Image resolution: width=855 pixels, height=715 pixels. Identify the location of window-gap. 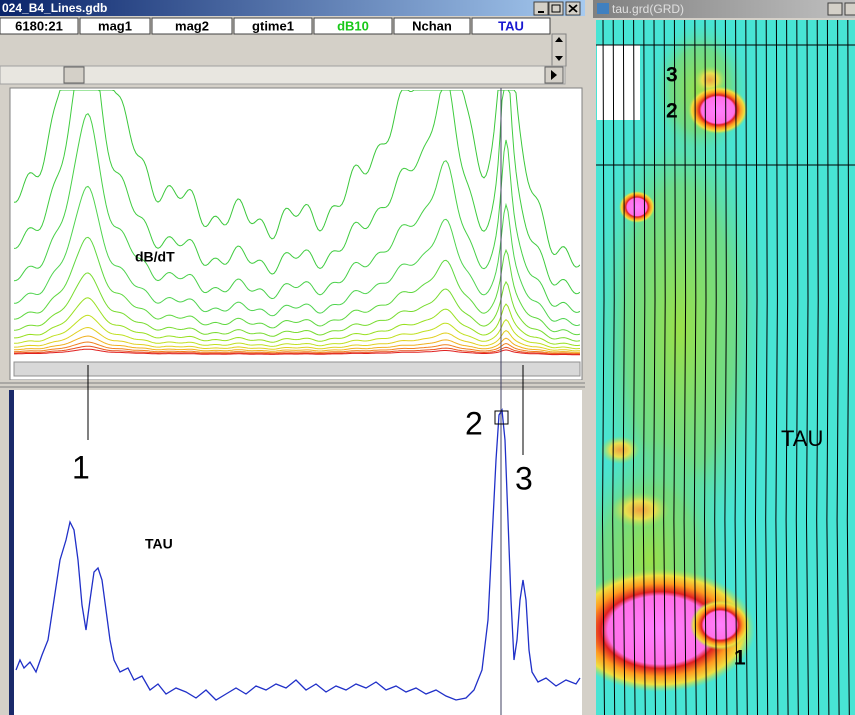
(588, 357).